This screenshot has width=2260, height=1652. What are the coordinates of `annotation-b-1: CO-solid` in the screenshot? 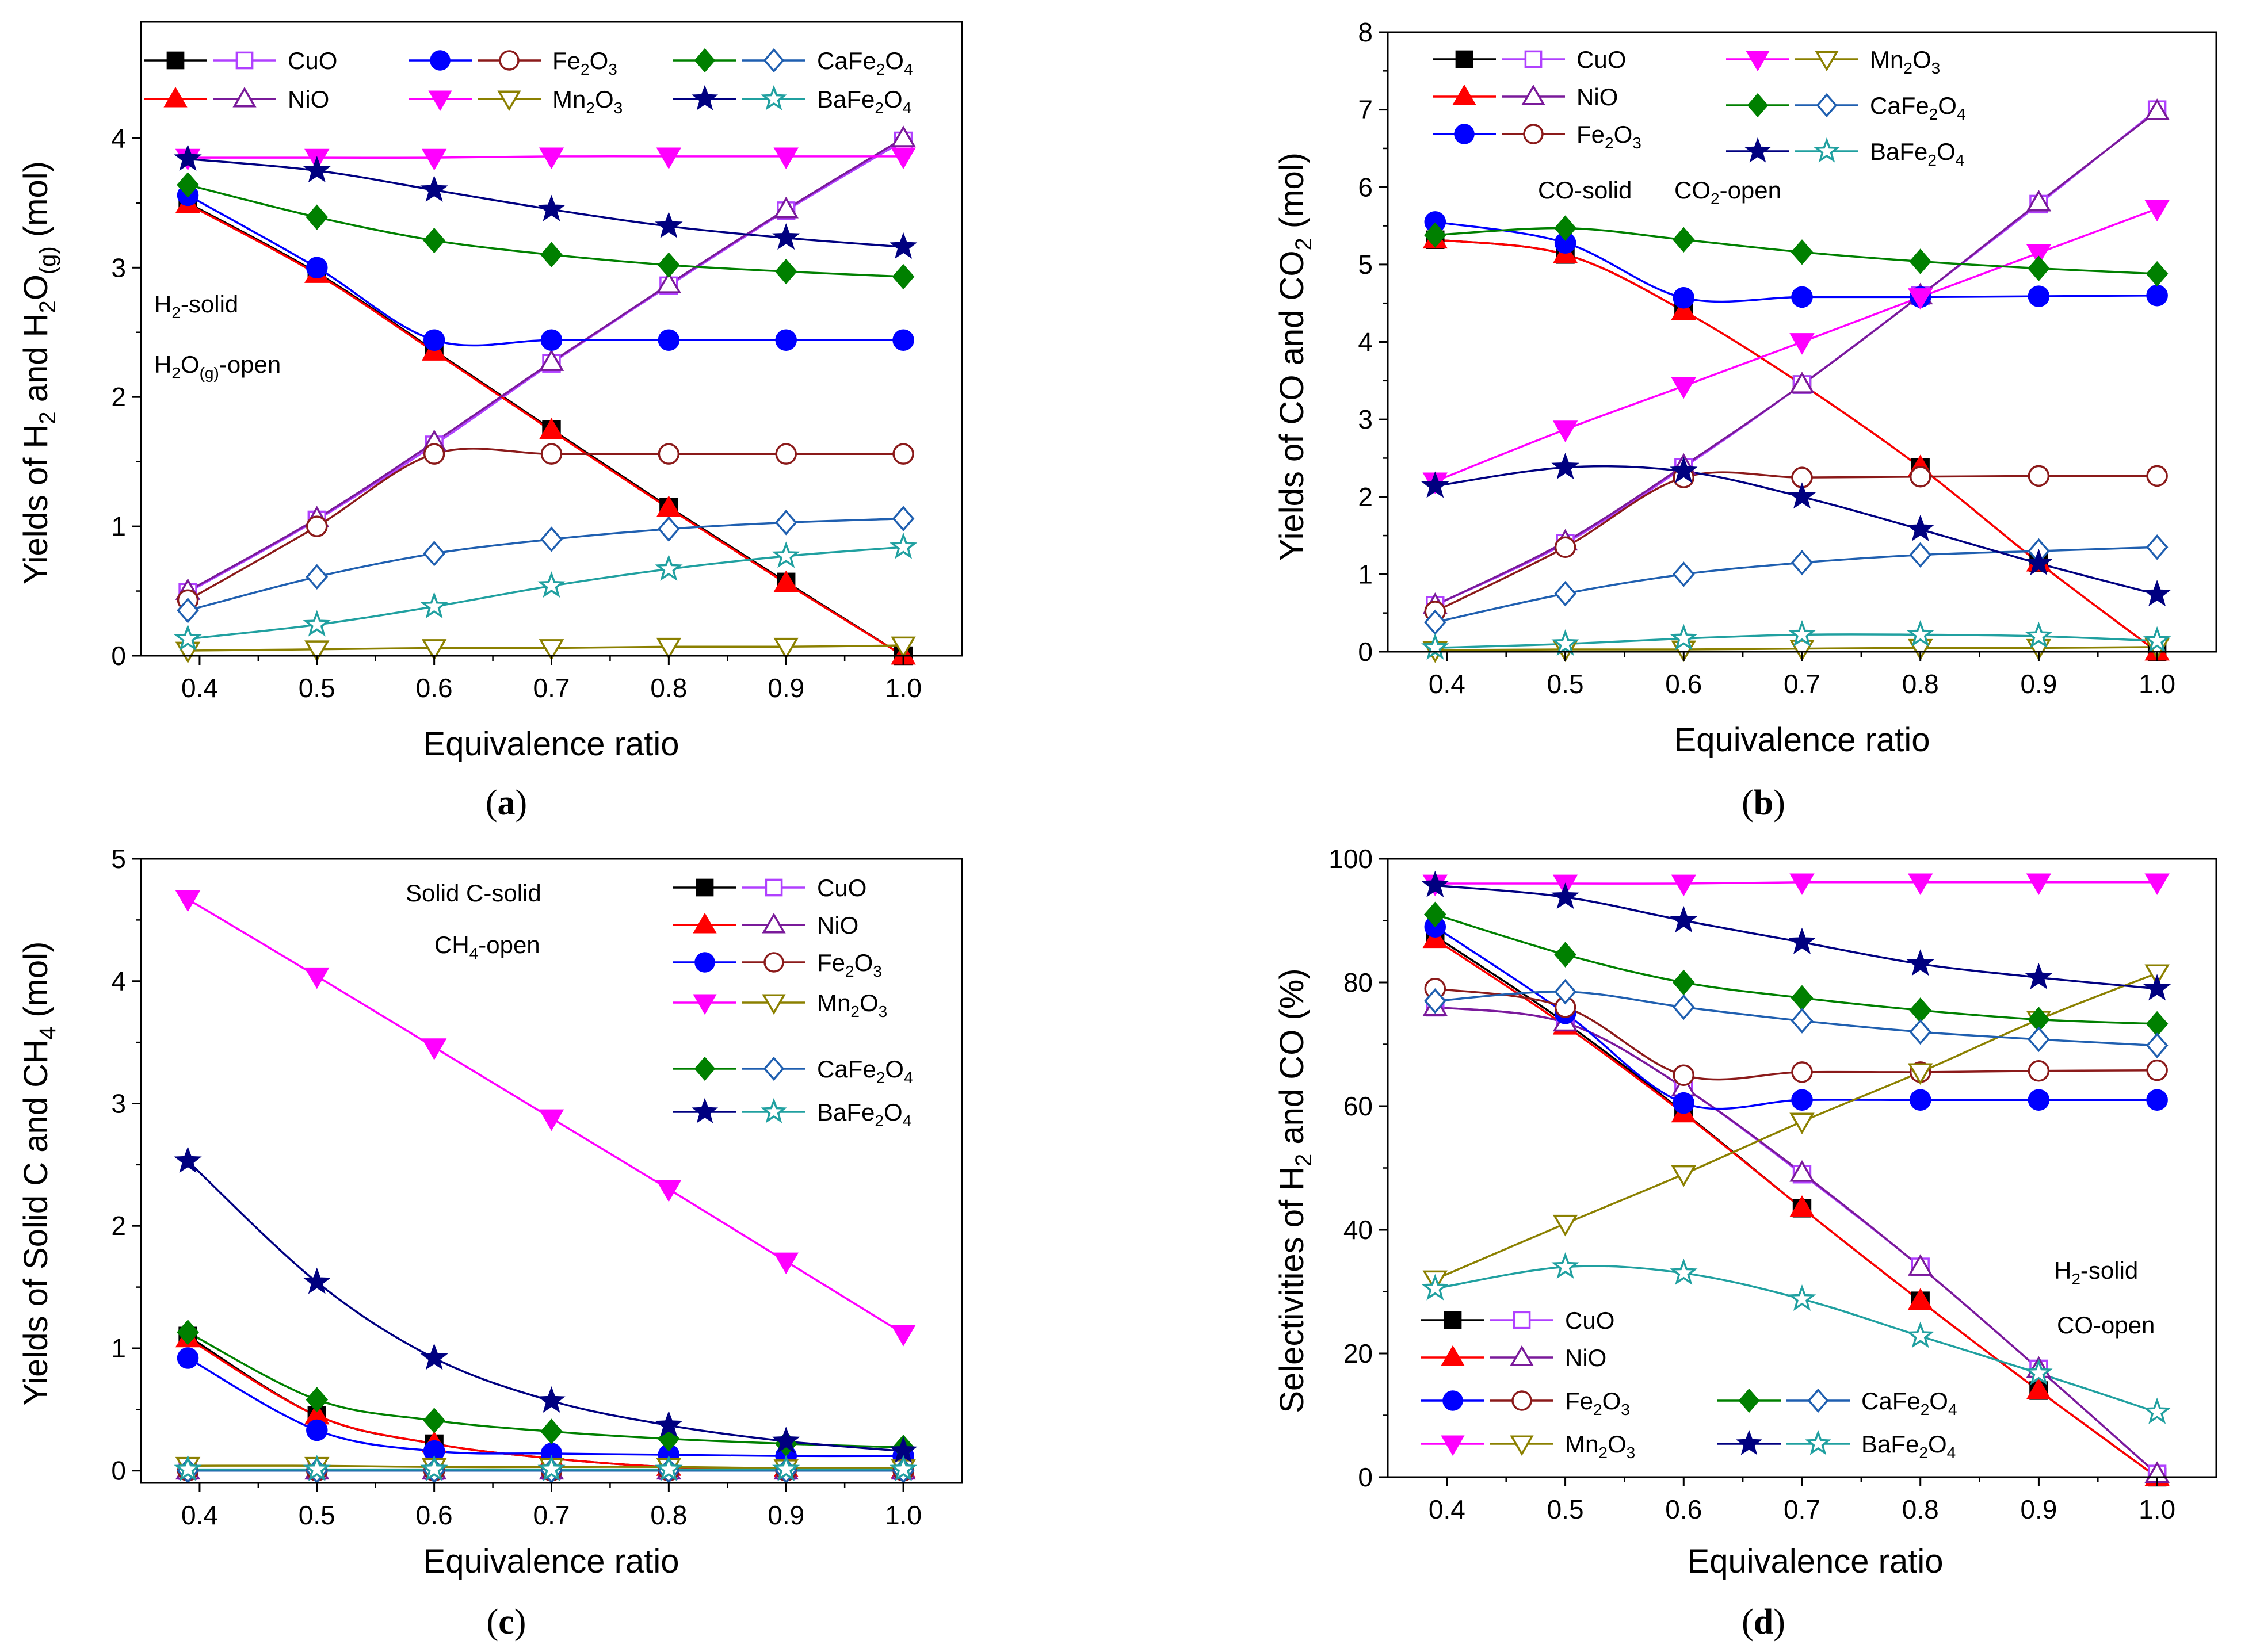 It's located at (1585, 190).